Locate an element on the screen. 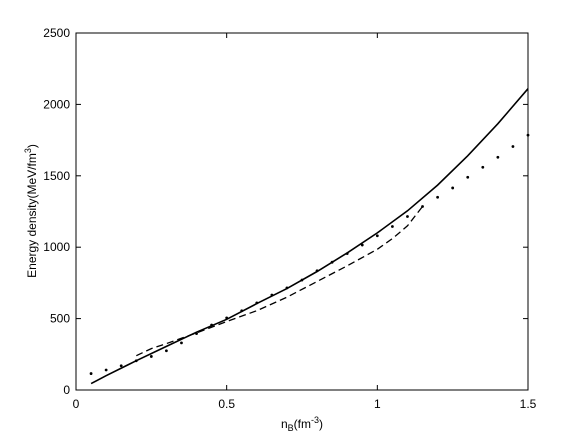  y-tick-label: 0 is located at coordinates (66, 390).